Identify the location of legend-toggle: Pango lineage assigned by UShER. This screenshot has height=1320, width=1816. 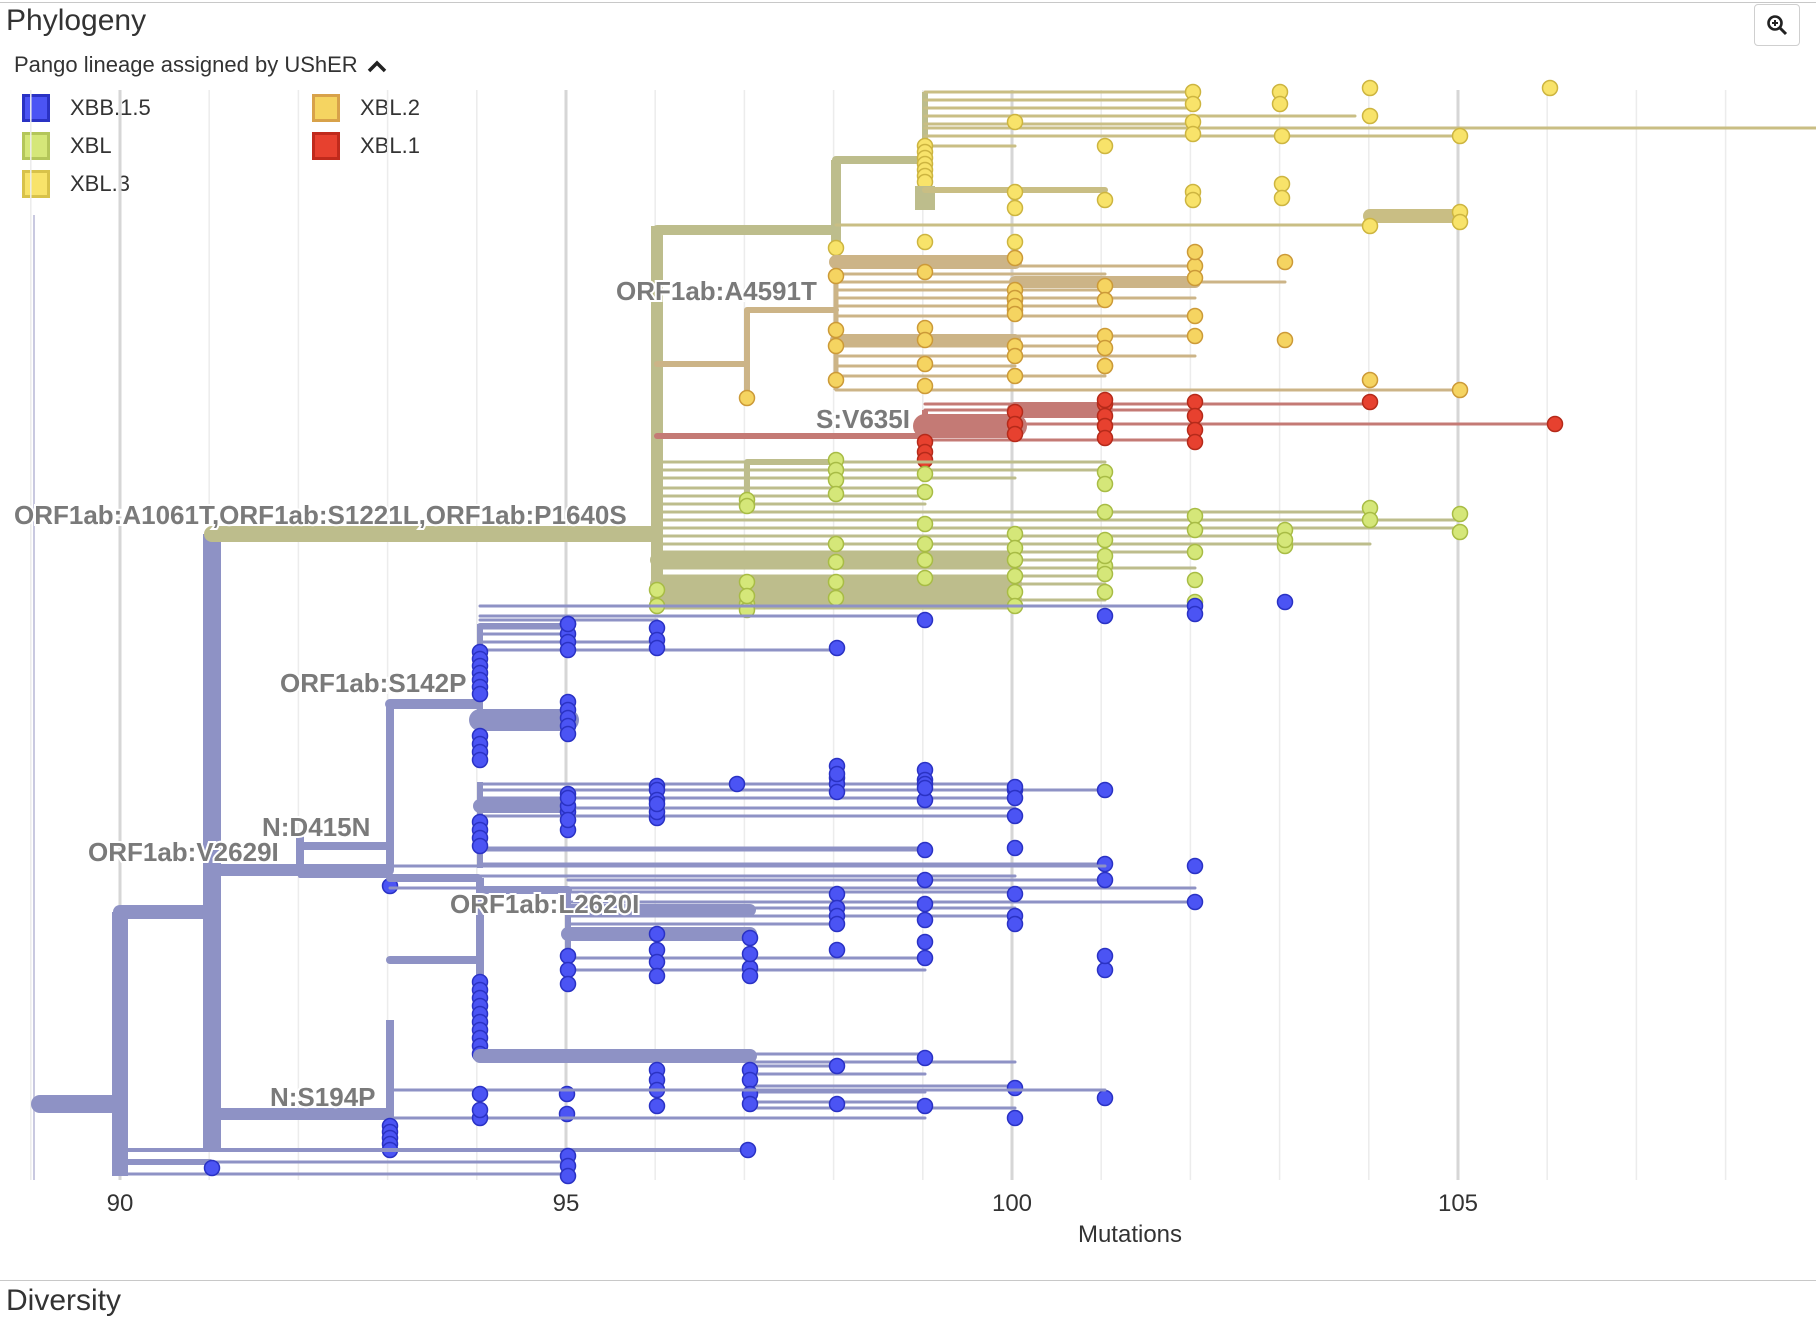
(201, 65).